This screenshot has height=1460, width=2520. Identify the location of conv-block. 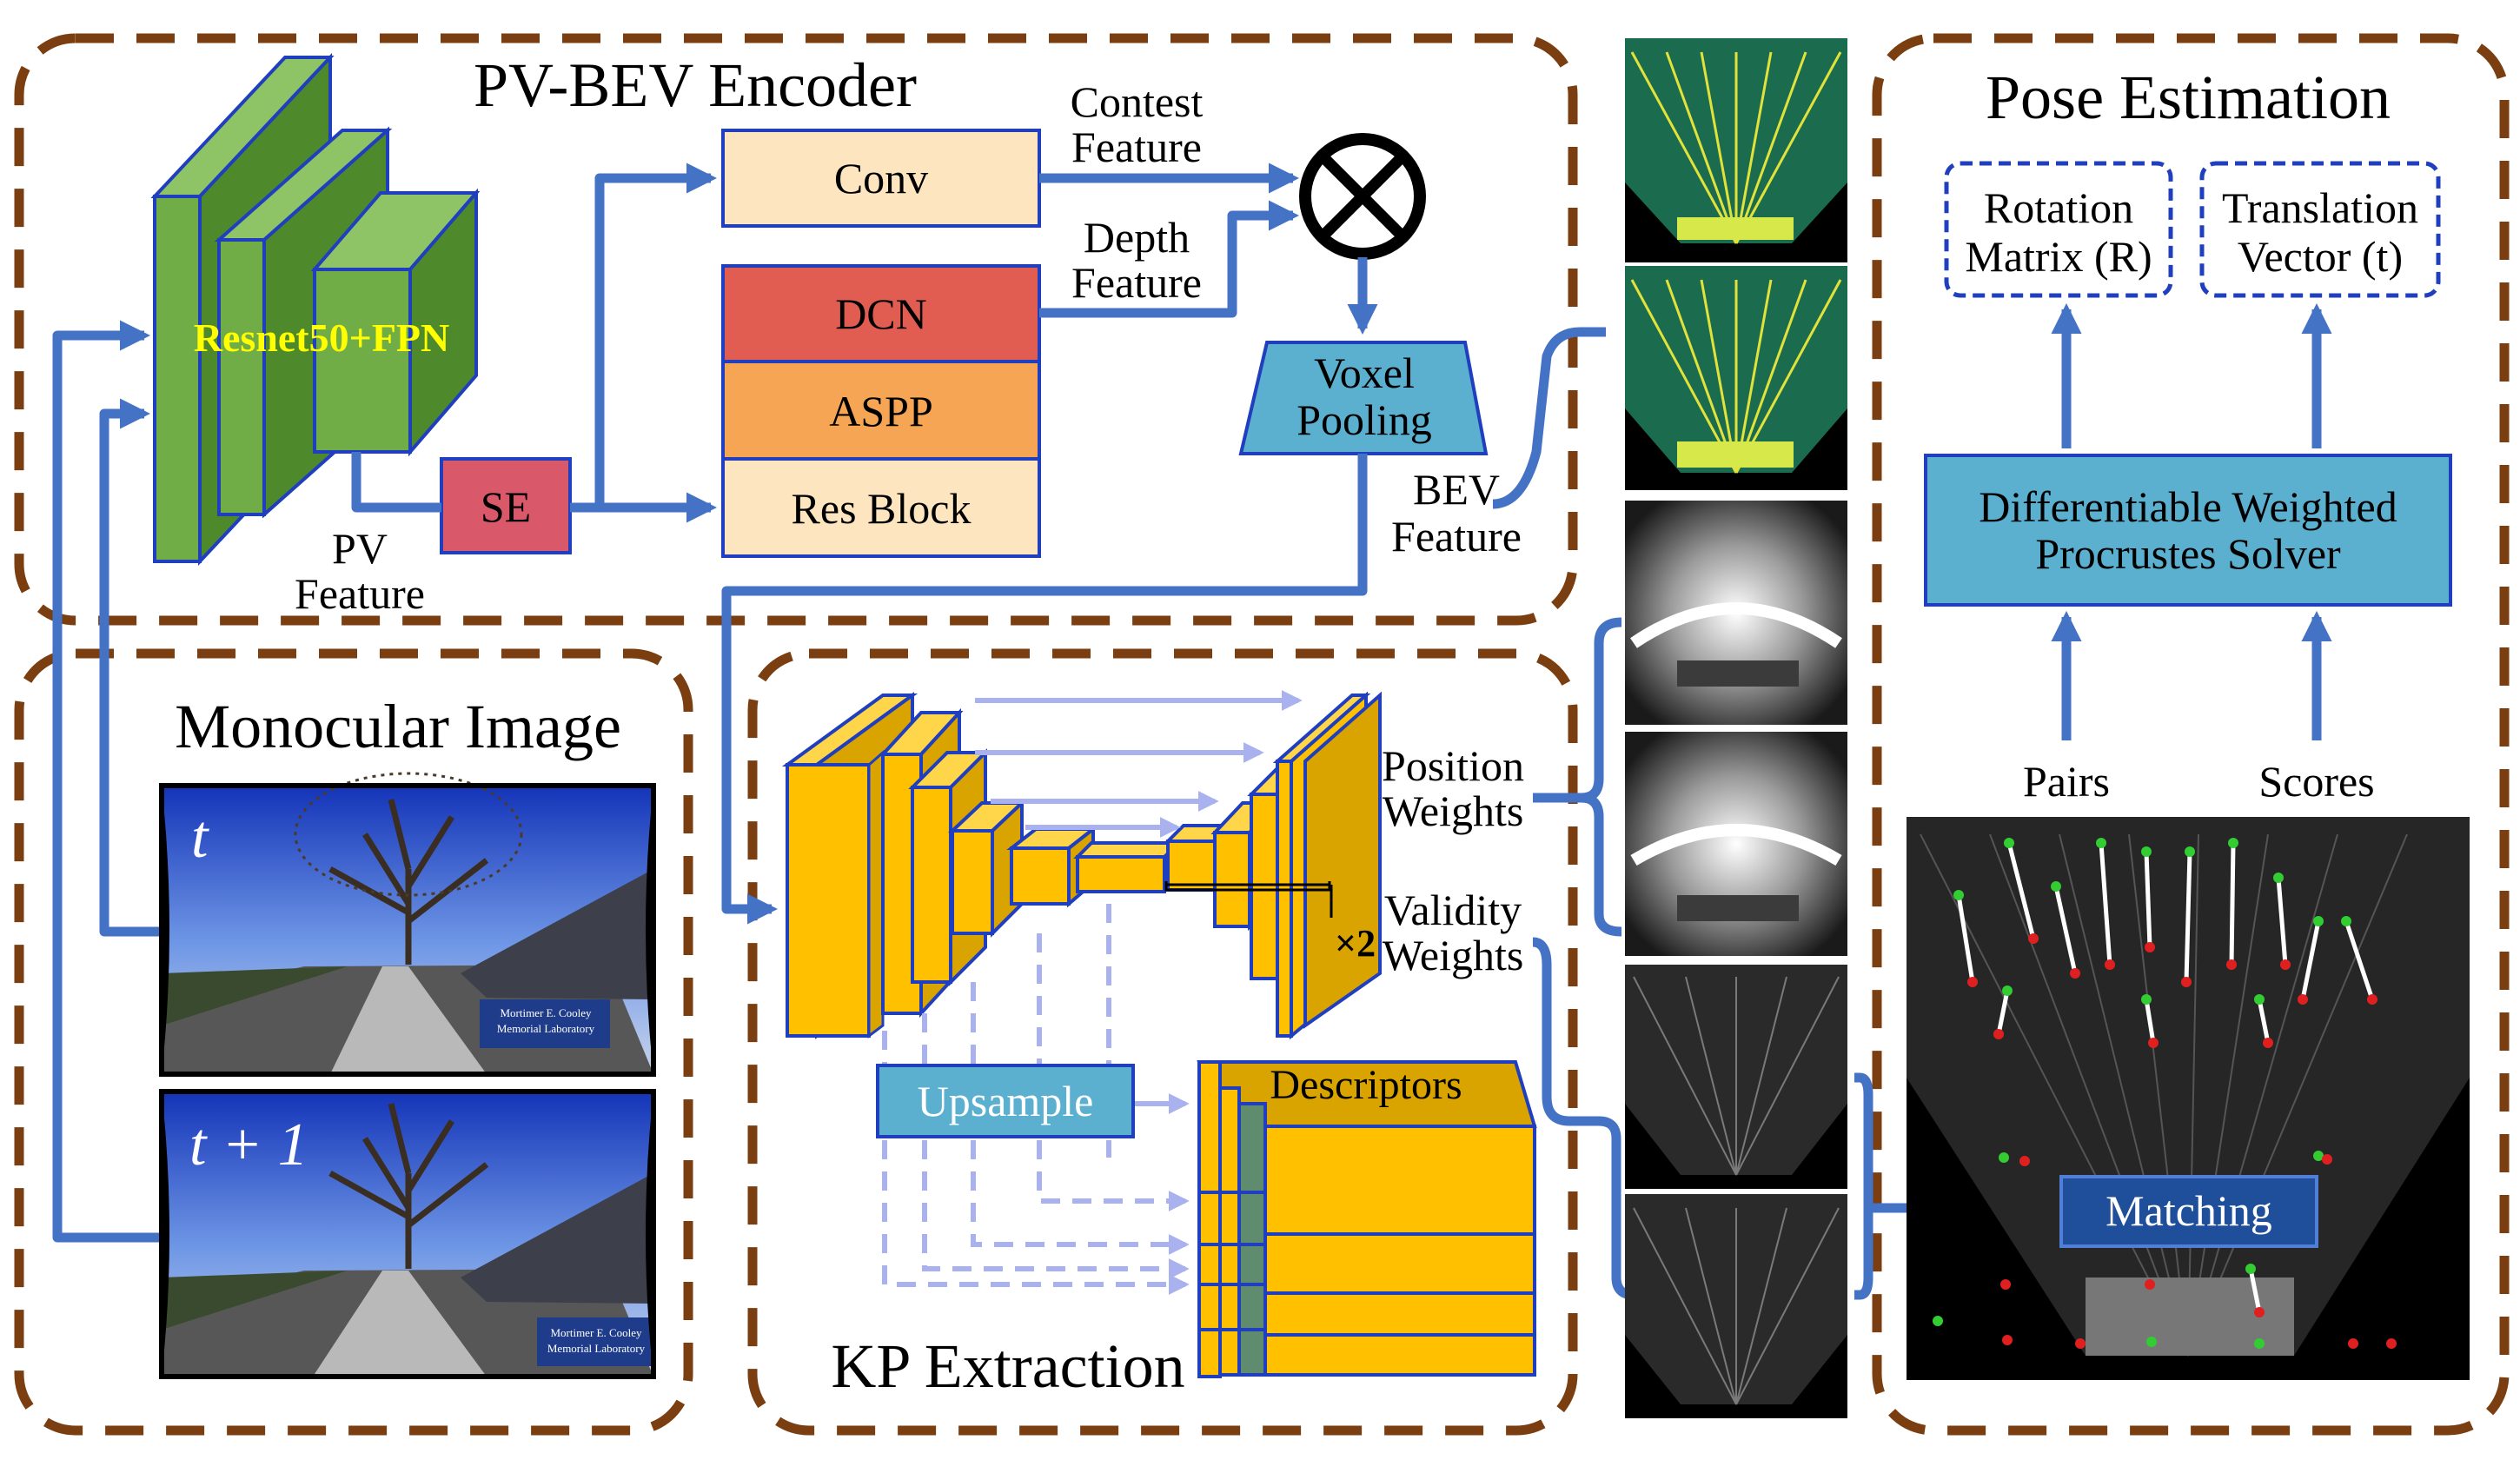
(881, 178).